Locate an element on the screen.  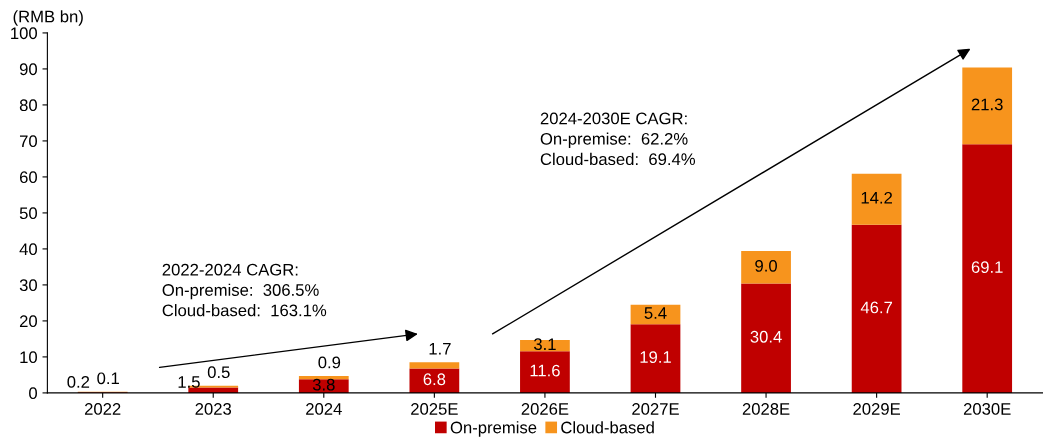
data-label: 46.7 is located at coordinates (876, 307).